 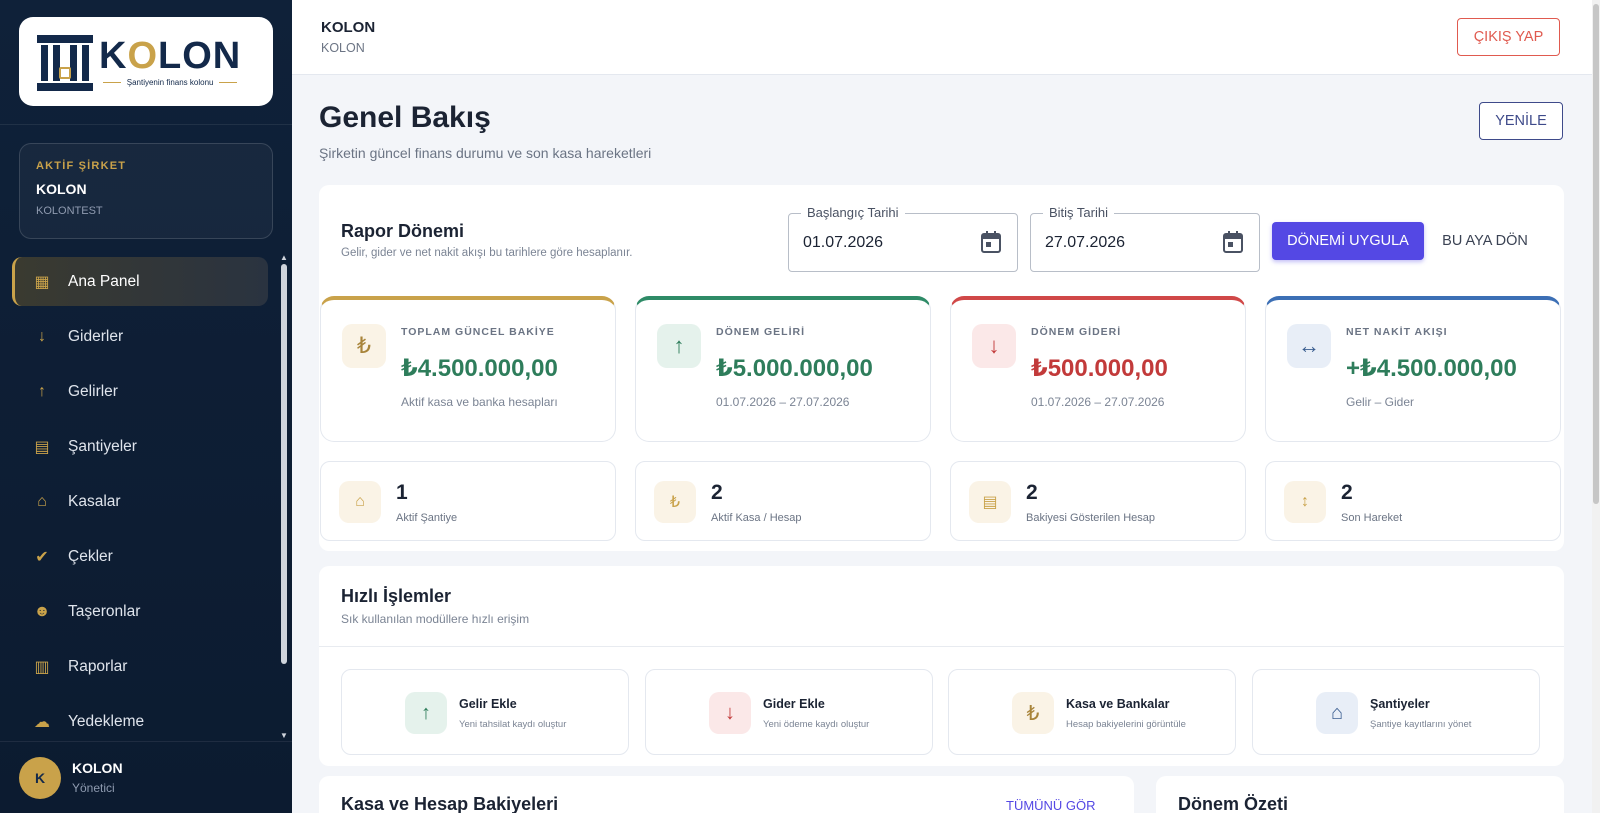 I want to click on stat-value: +₺4.500.000,00, so click(x=1431, y=368).